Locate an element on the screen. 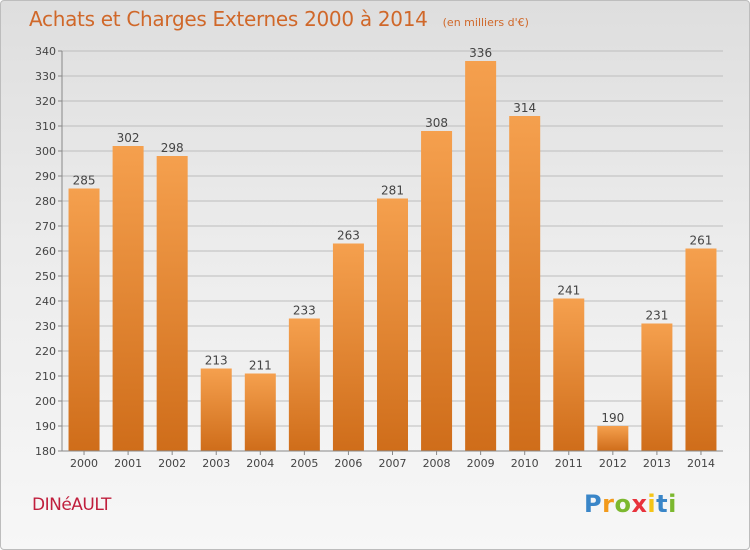 This screenshot has width=750, height=550. data-label-2011: 241 is located at coordinates (568, 291).